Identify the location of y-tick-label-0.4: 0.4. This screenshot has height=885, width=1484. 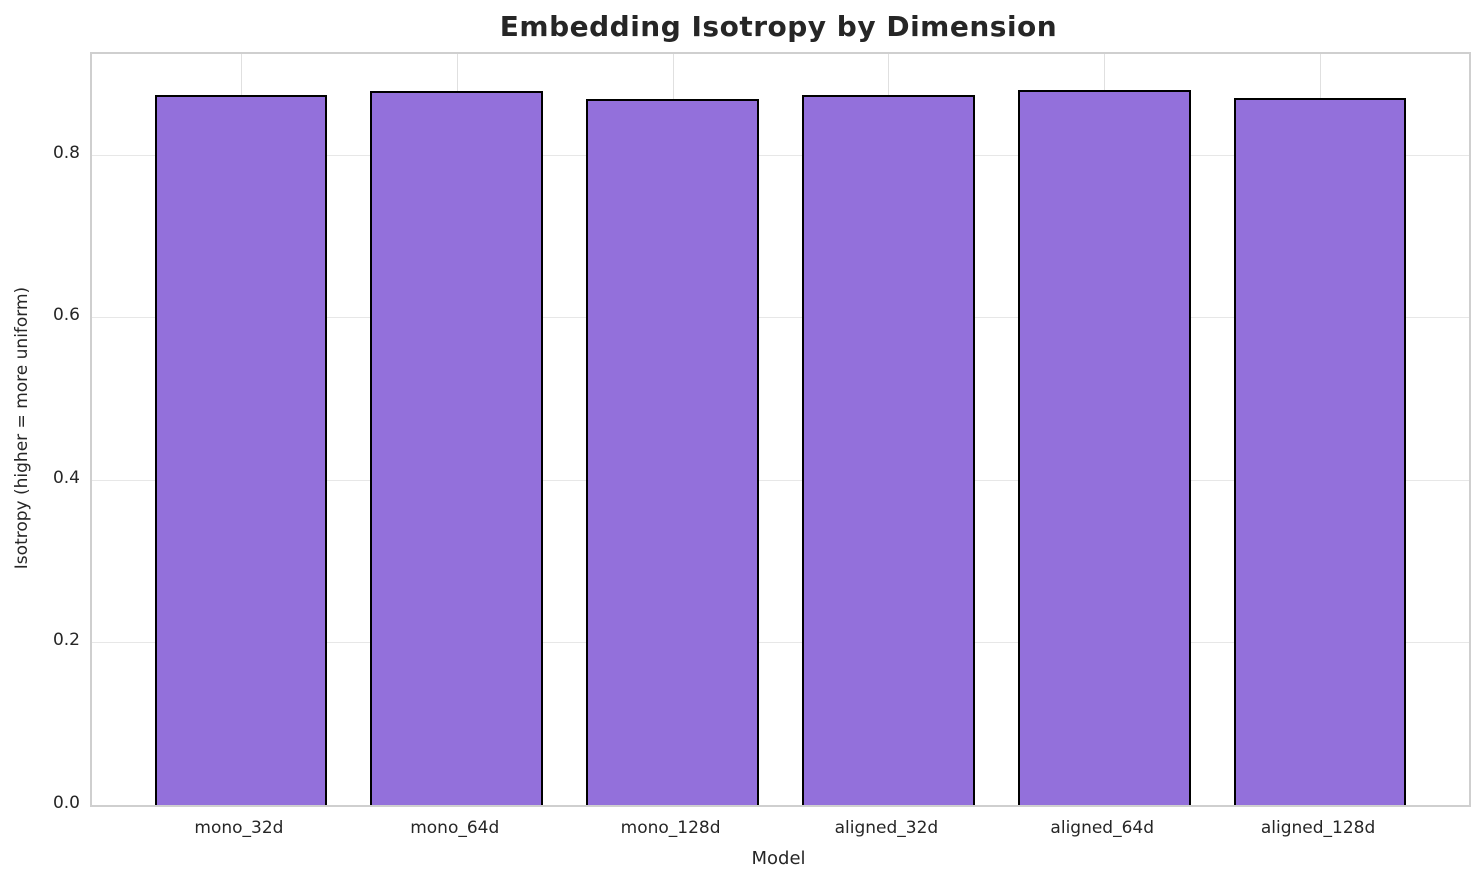
(66, 477).